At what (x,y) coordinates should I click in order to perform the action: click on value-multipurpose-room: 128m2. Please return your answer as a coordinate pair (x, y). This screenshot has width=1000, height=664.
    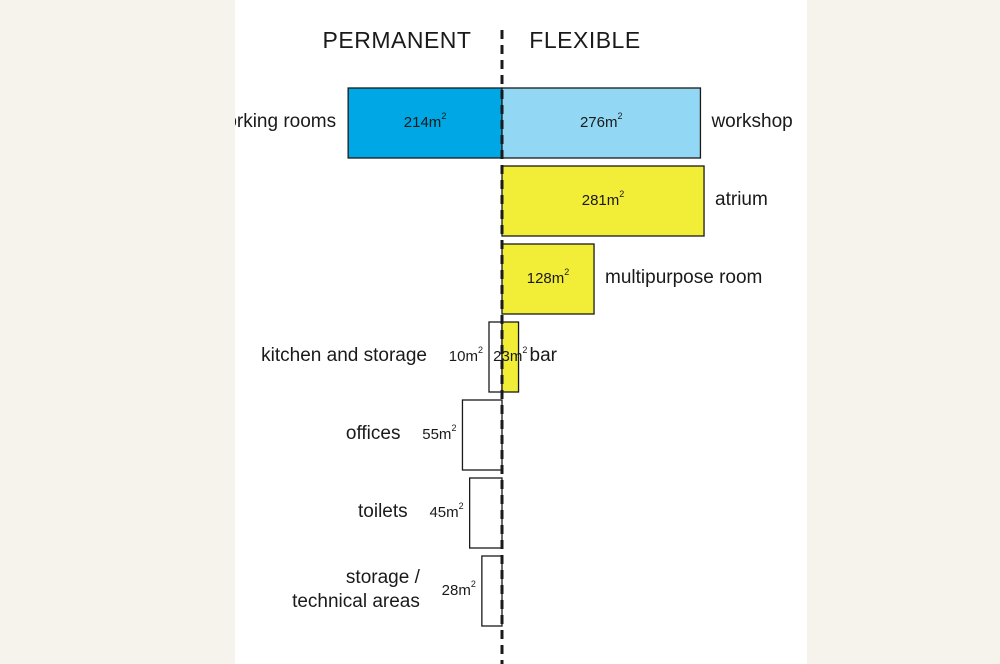
    Looking at the image, I should click on (548, 277).